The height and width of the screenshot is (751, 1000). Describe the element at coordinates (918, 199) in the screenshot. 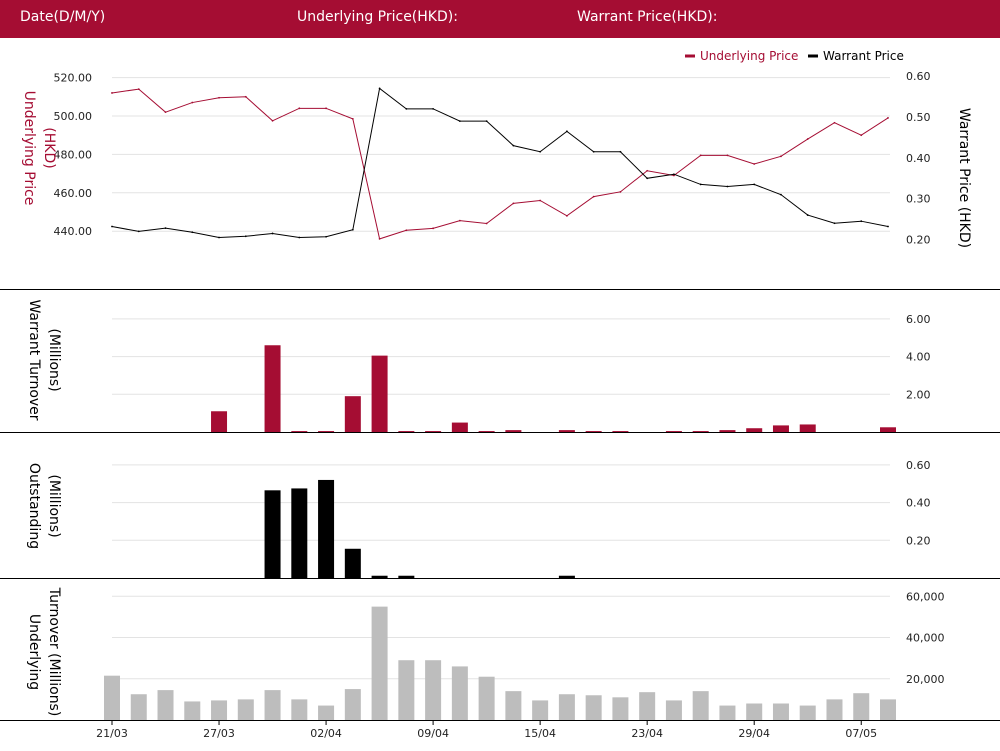

I see `y-tick-label-right: 0.30` at that location.